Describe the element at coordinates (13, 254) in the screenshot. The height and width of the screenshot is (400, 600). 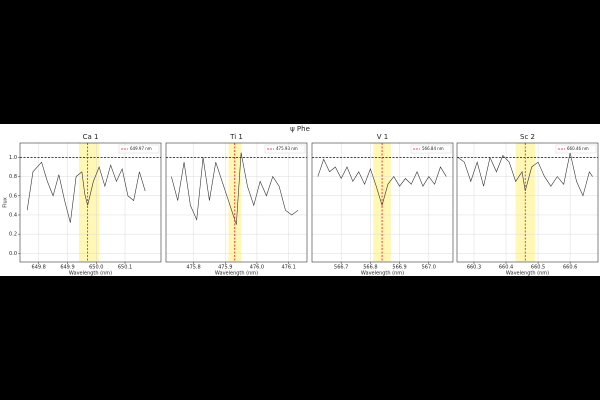
I see `y-tick-label: 0.0` at that location.